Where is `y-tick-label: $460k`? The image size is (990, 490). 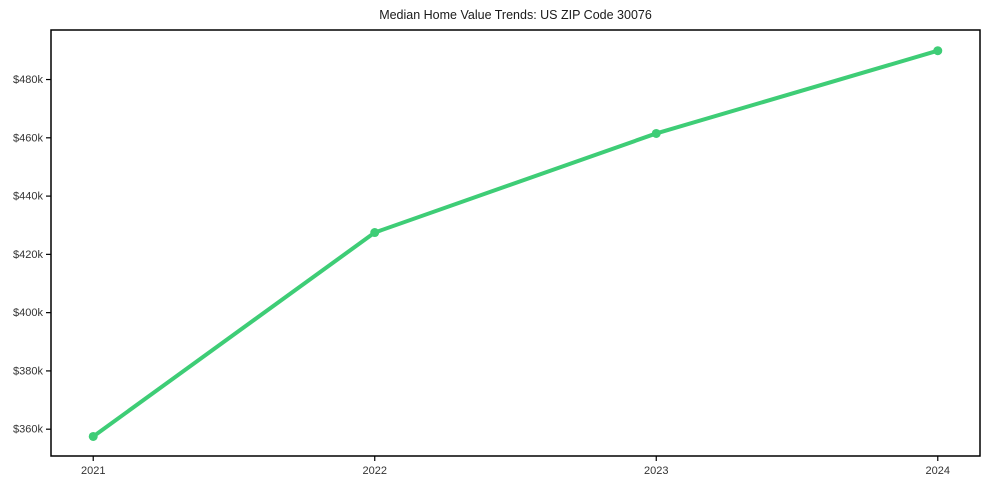
y-tick-label: $460k is located at coordinates (28, 138).